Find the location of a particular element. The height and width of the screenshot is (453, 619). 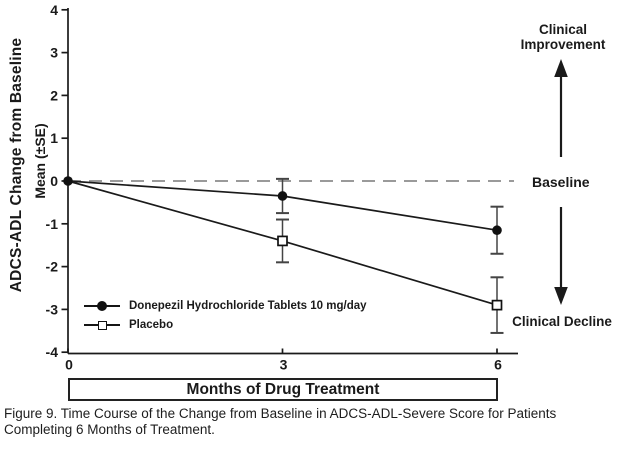

y-tick-label: 0 is located at coordinates (54, 181).